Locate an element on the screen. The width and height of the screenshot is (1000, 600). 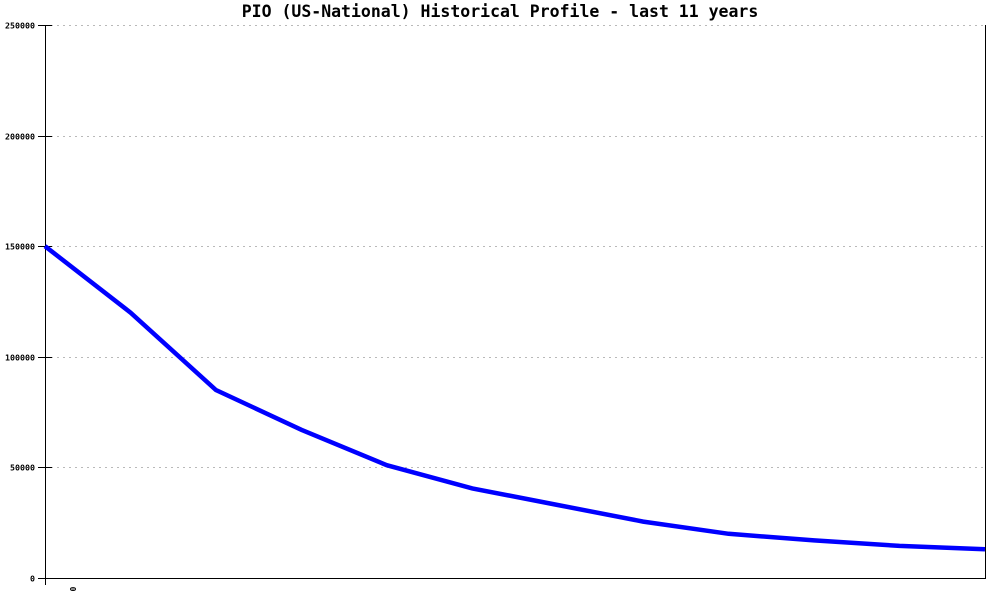
y-axis-tick-label: 100000 is located at coordinates (20, 358).